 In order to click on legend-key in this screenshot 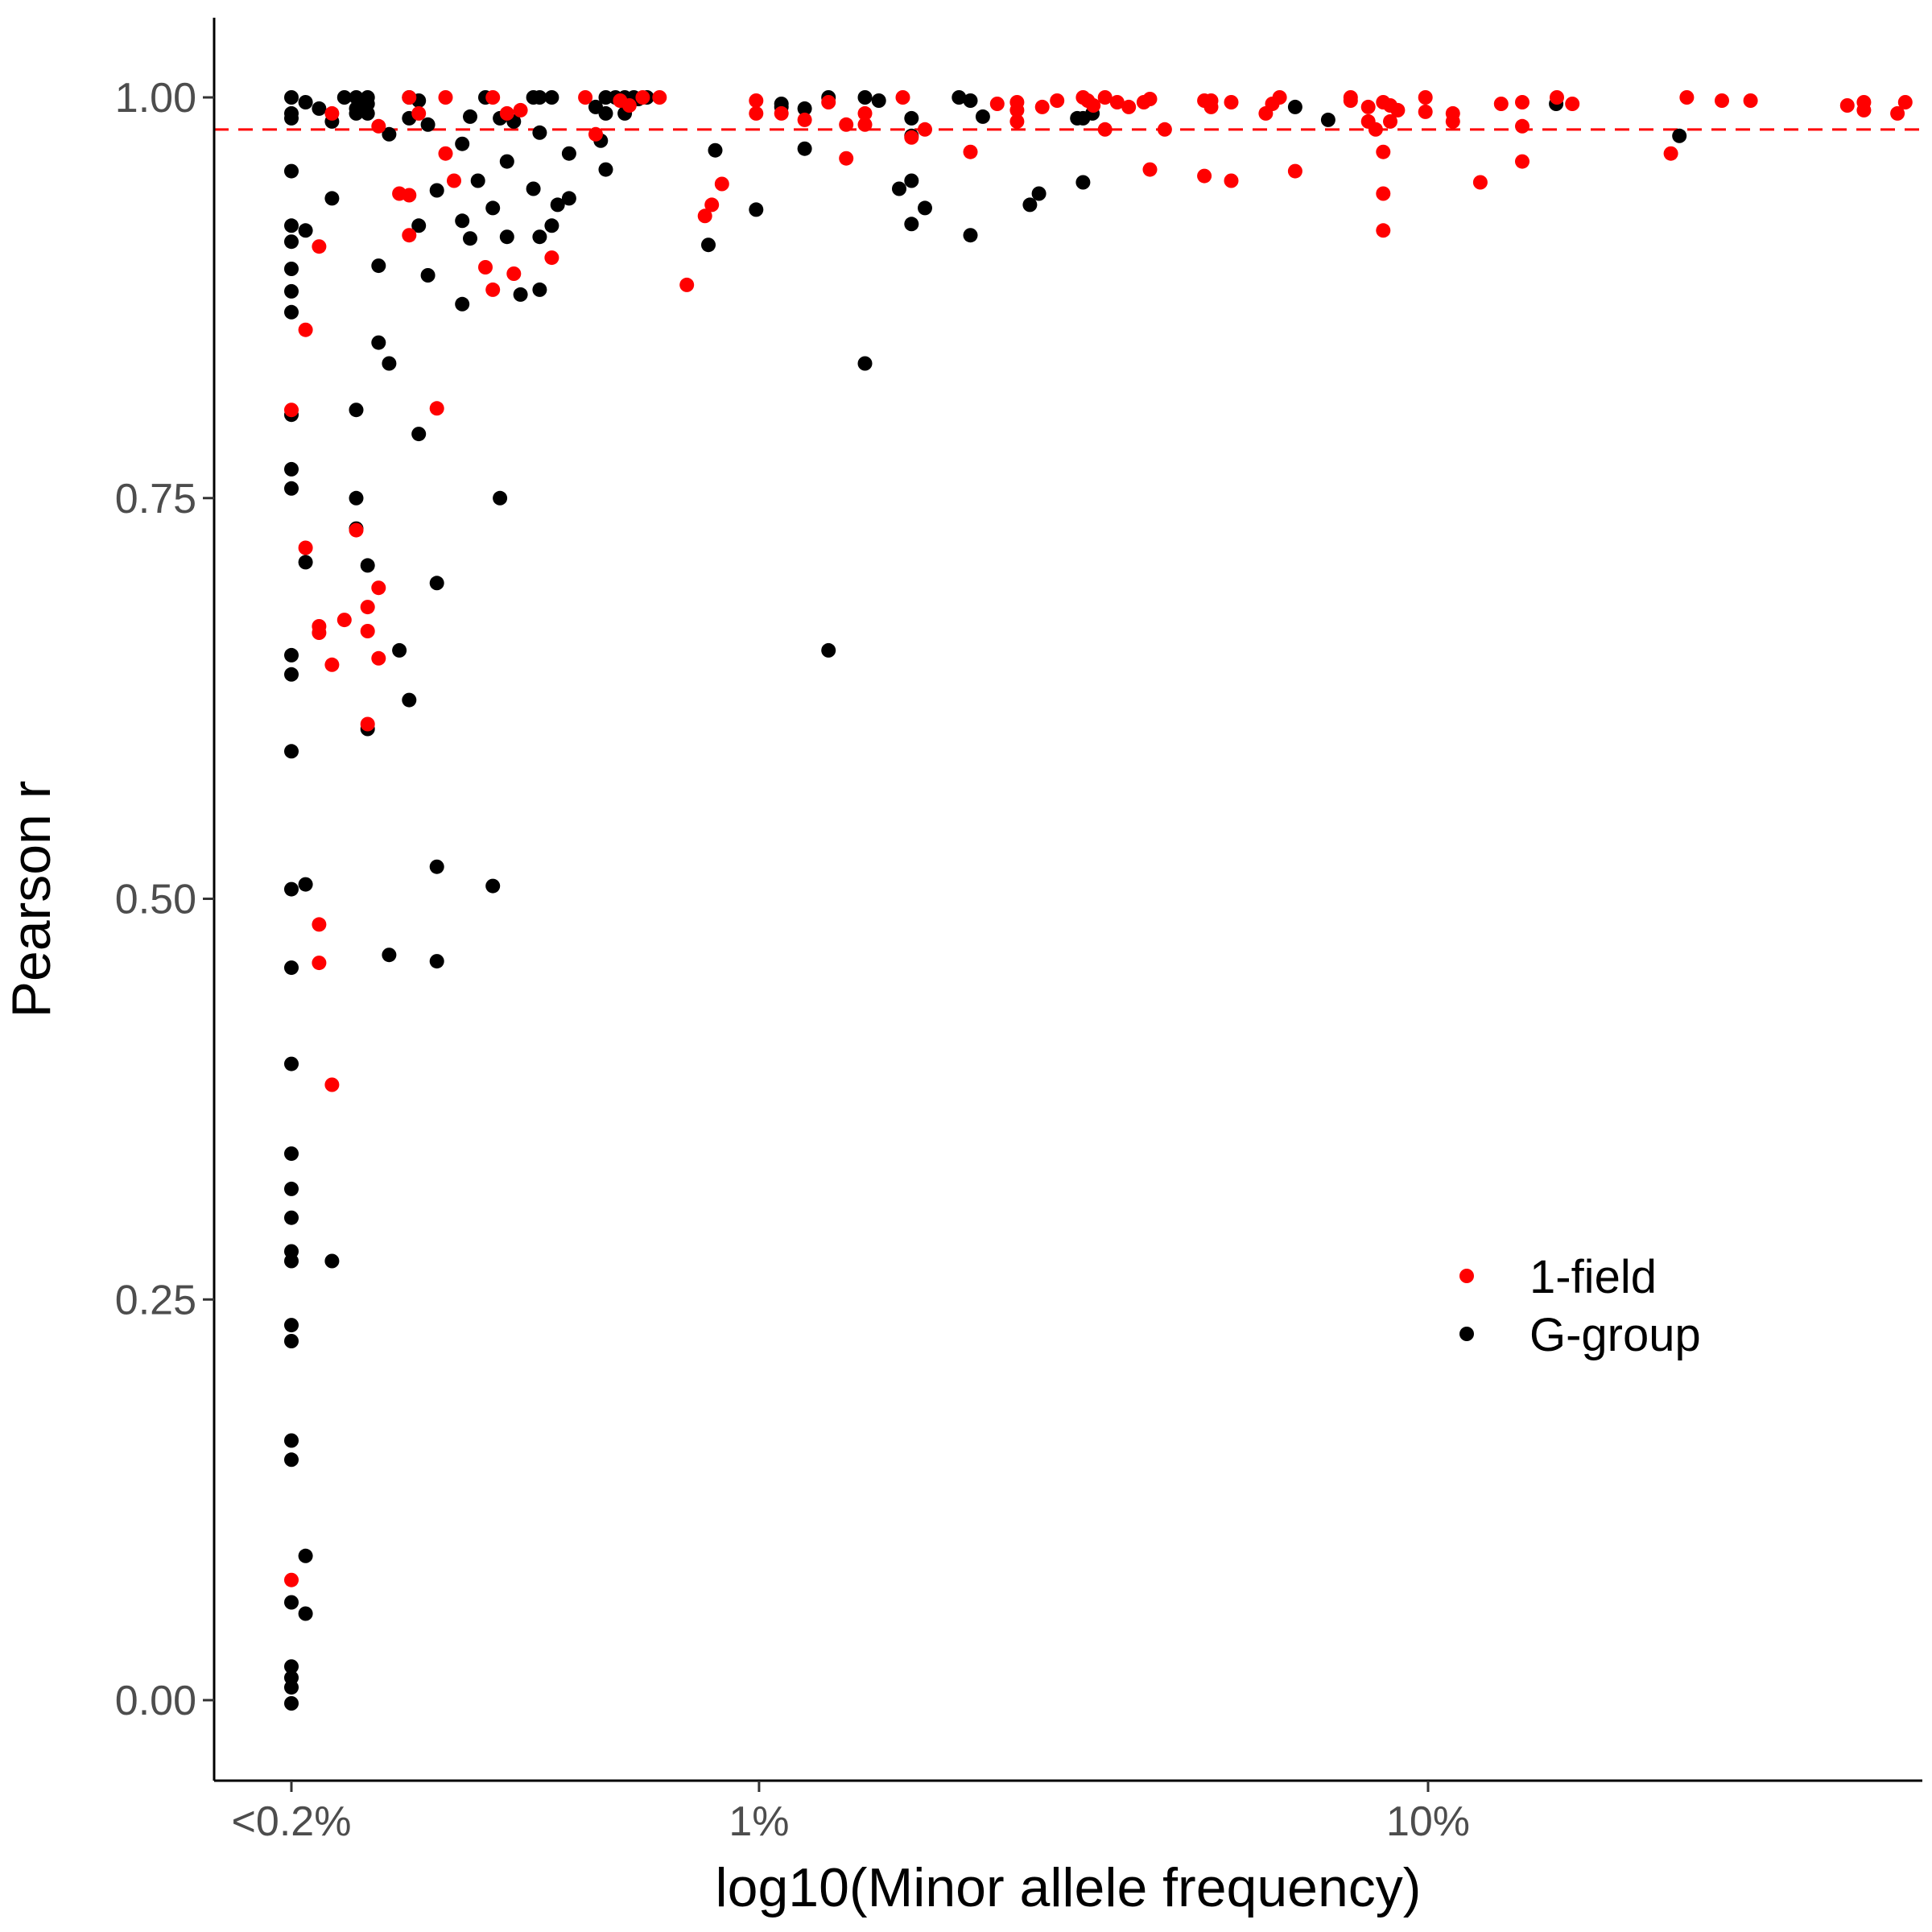, I will do `click(1466, 1334)`.